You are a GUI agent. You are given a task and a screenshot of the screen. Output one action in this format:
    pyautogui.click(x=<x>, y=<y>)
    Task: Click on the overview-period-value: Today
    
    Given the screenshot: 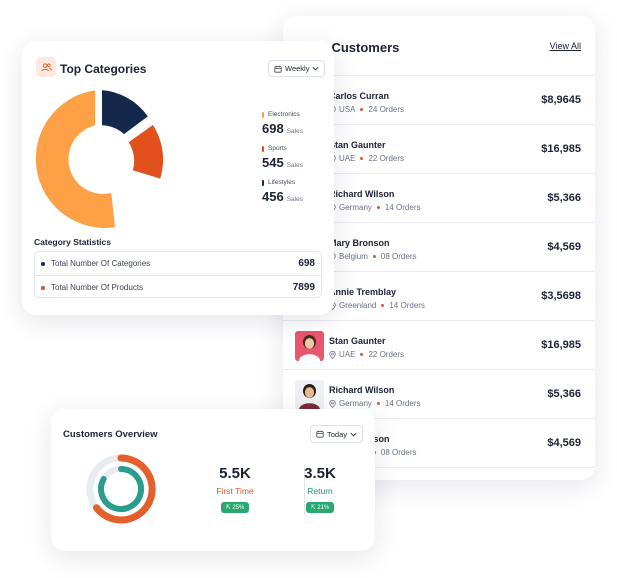 What is the action you would take?
    pyautogui.click(x=337, y=434)
    